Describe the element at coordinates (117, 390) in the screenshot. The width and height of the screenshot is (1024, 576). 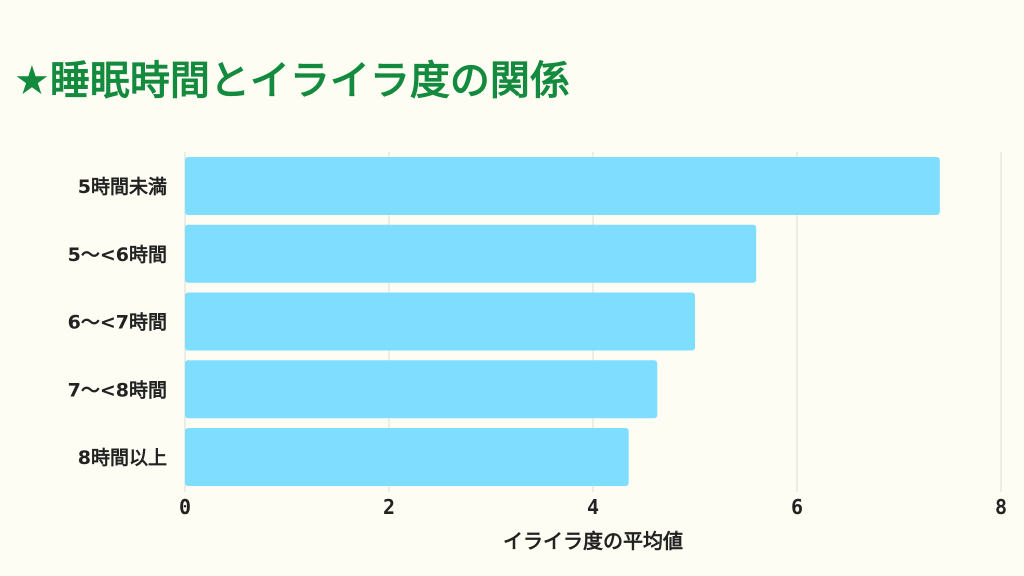
I see `category-label: 7〜<8時間` at that location.